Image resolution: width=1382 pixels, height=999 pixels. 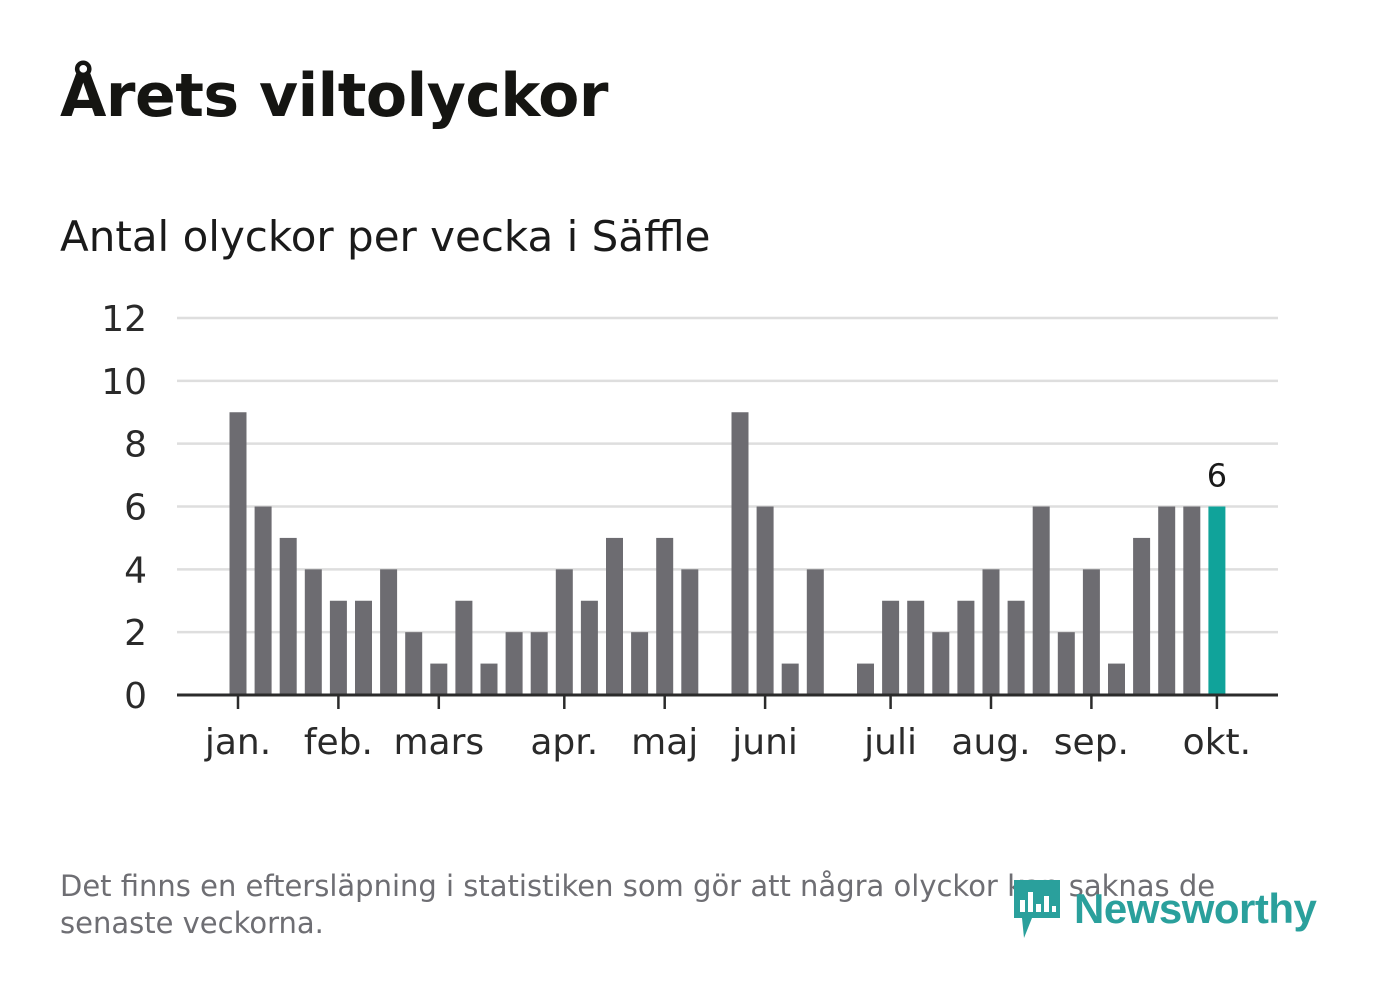 I want to click on y-tick-label: 10, so click(x=124, y=382).